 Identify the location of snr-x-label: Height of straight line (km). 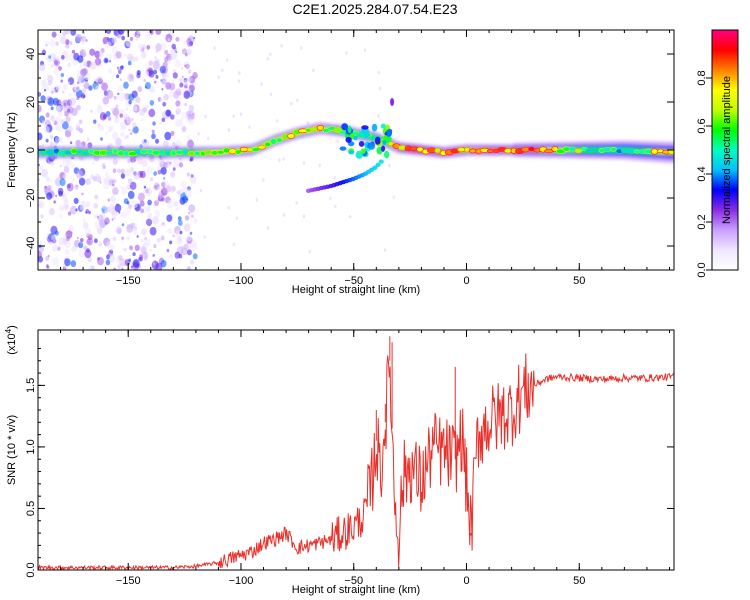
(356, 590).